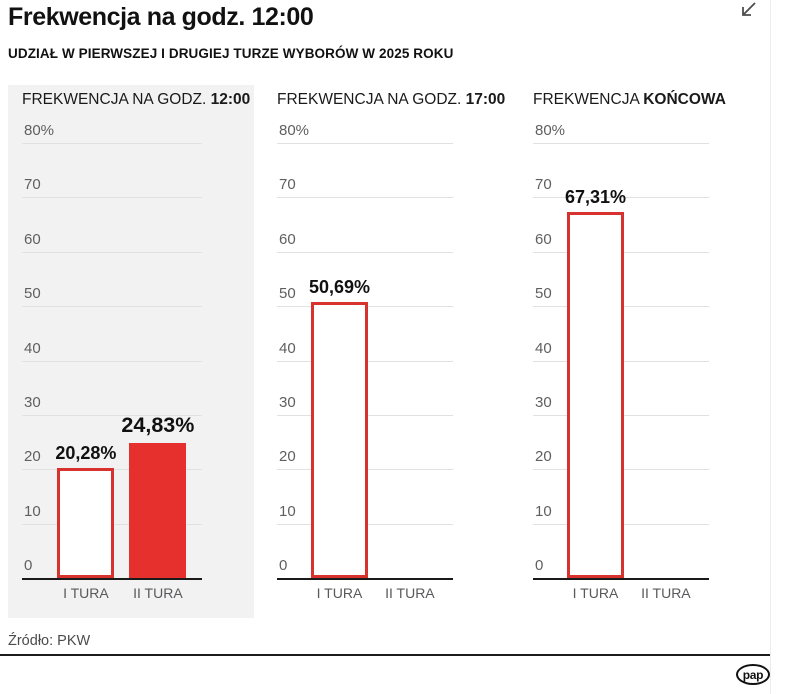 The width and height of the screenshot is (788, 694). What do you see at coordinates (749, 10) in the screenshot?
I see `collapse-arrow-icon` at bounding box center [749, 10].